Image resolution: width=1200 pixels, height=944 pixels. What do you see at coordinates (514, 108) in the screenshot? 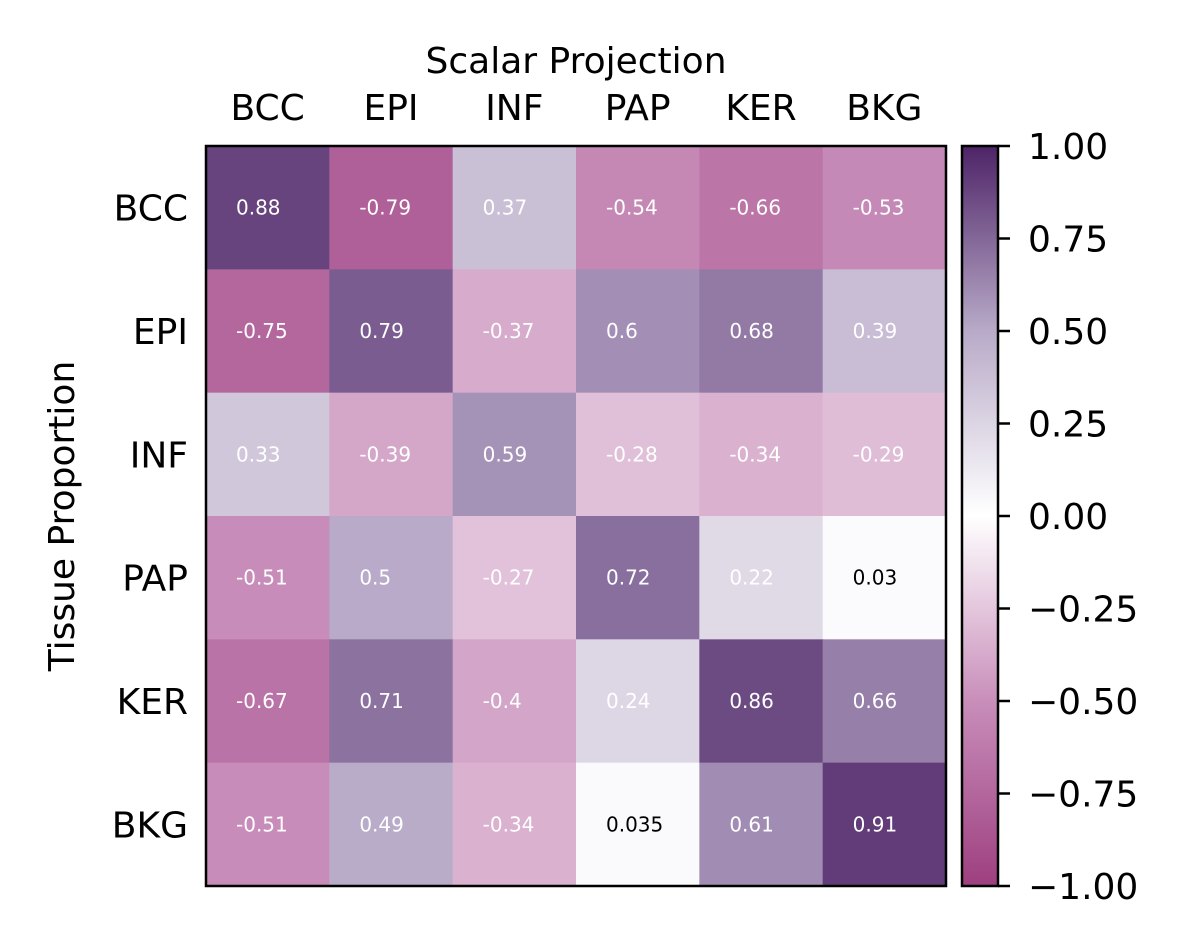
I see `x-tick-label: INF` at bounding box center [514, 108].